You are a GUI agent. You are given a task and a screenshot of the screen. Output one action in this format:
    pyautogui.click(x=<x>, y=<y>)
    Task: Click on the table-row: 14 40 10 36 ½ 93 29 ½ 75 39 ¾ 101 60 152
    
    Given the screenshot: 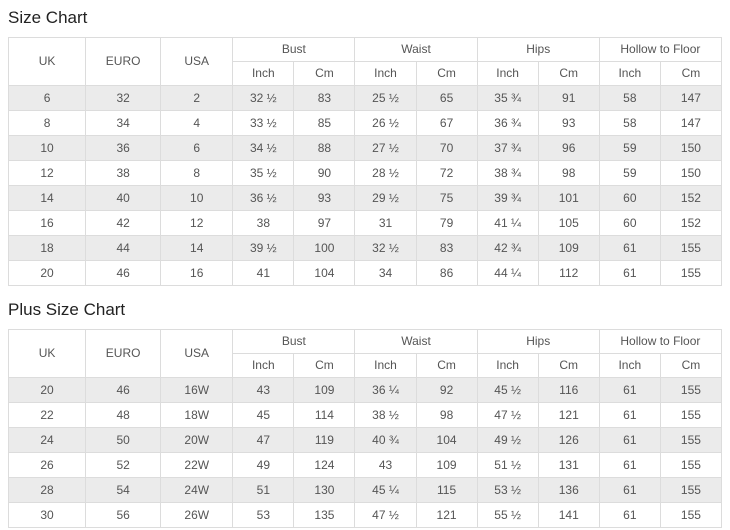 What is the action you would take?
    pyautogui.click(x=365, y=198)
    